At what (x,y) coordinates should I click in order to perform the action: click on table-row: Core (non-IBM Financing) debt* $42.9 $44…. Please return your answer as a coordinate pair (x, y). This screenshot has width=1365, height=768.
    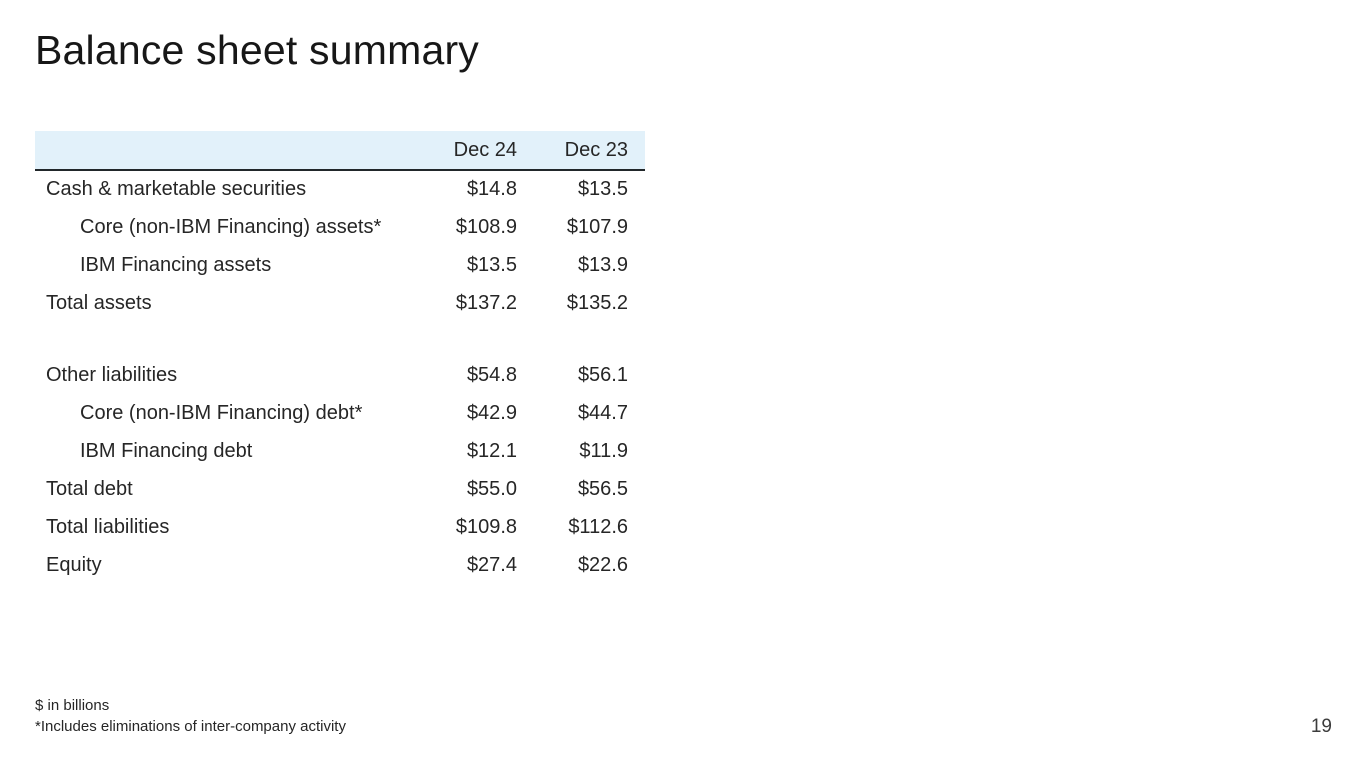
    Looking at the image, I should click on (340, 413).